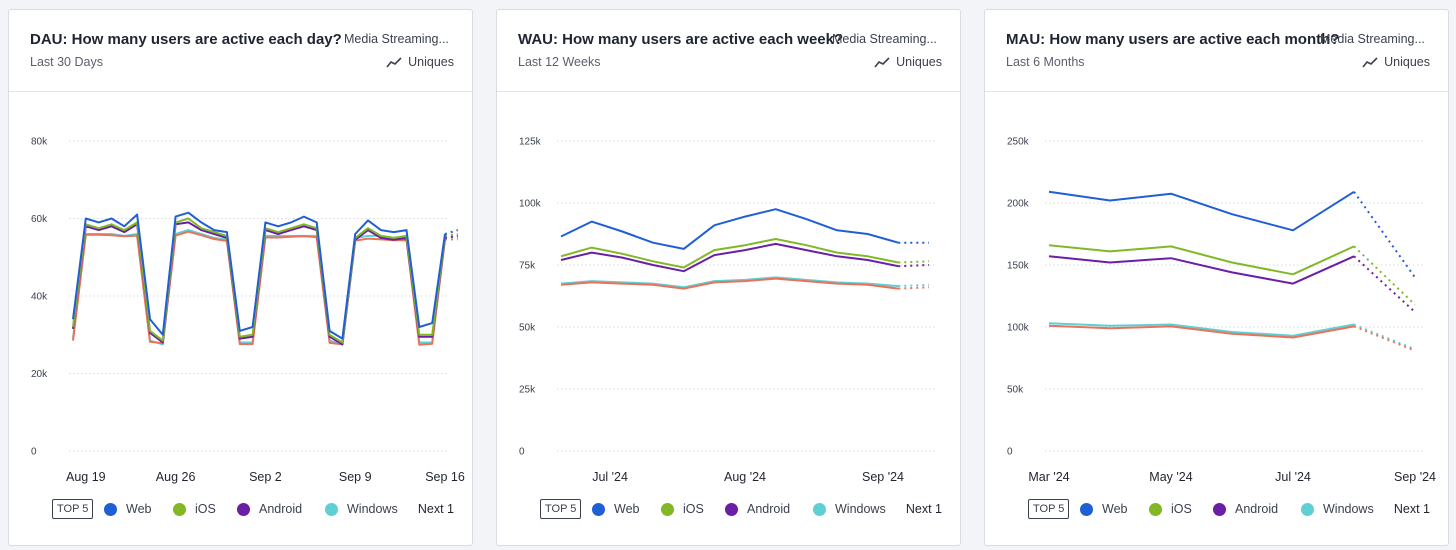 The image size is (1456, 550). What do you see at coordinates (559, 62) in the screenshot?
I see `chart-date-range: Last 12 Weeks` at bounding box center [559, 62].